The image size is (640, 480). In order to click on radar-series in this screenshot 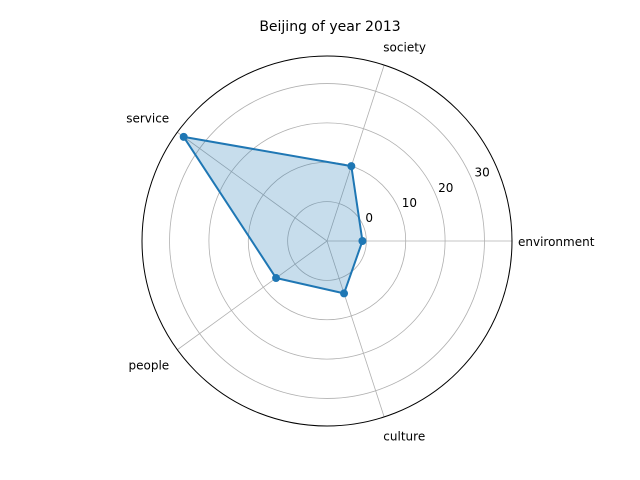, I will do `click(273, 215)`.